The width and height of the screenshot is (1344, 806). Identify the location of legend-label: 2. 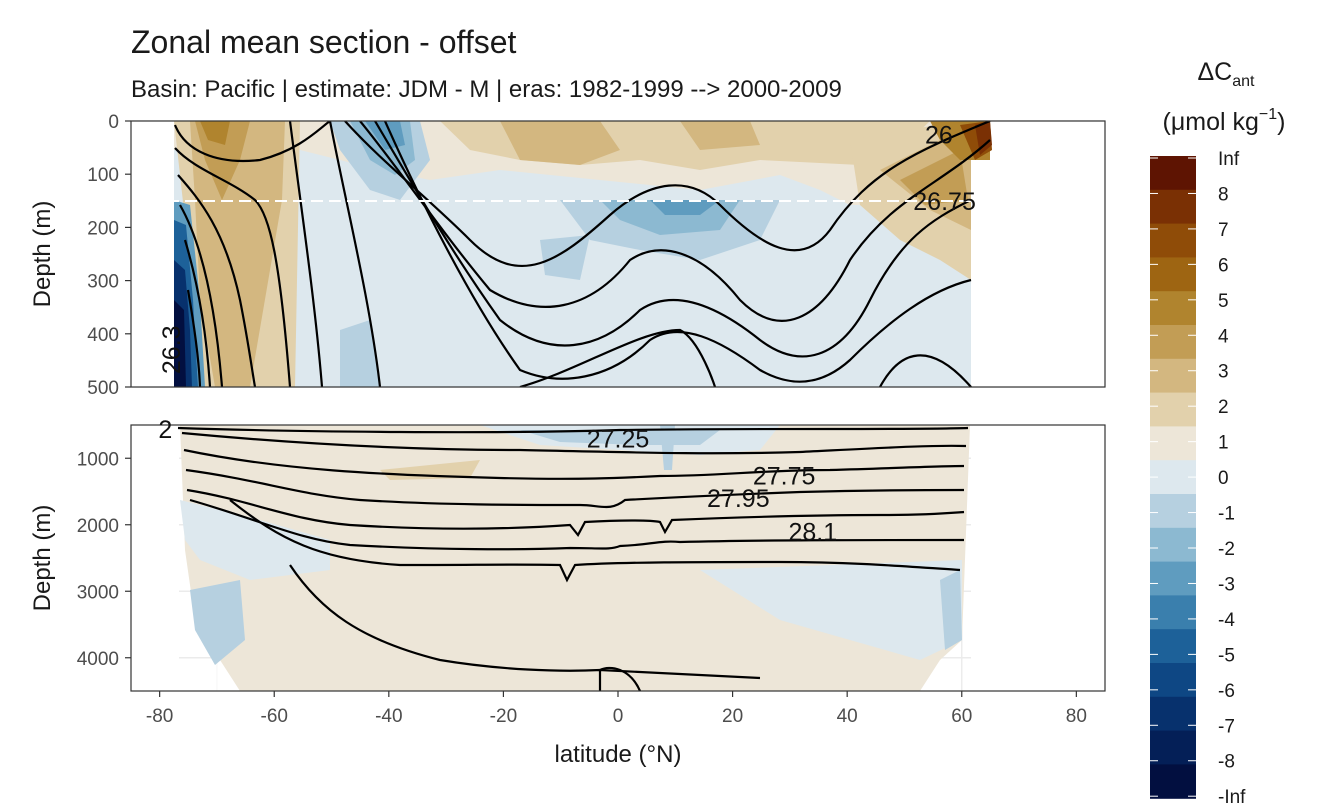
(1223, 407).